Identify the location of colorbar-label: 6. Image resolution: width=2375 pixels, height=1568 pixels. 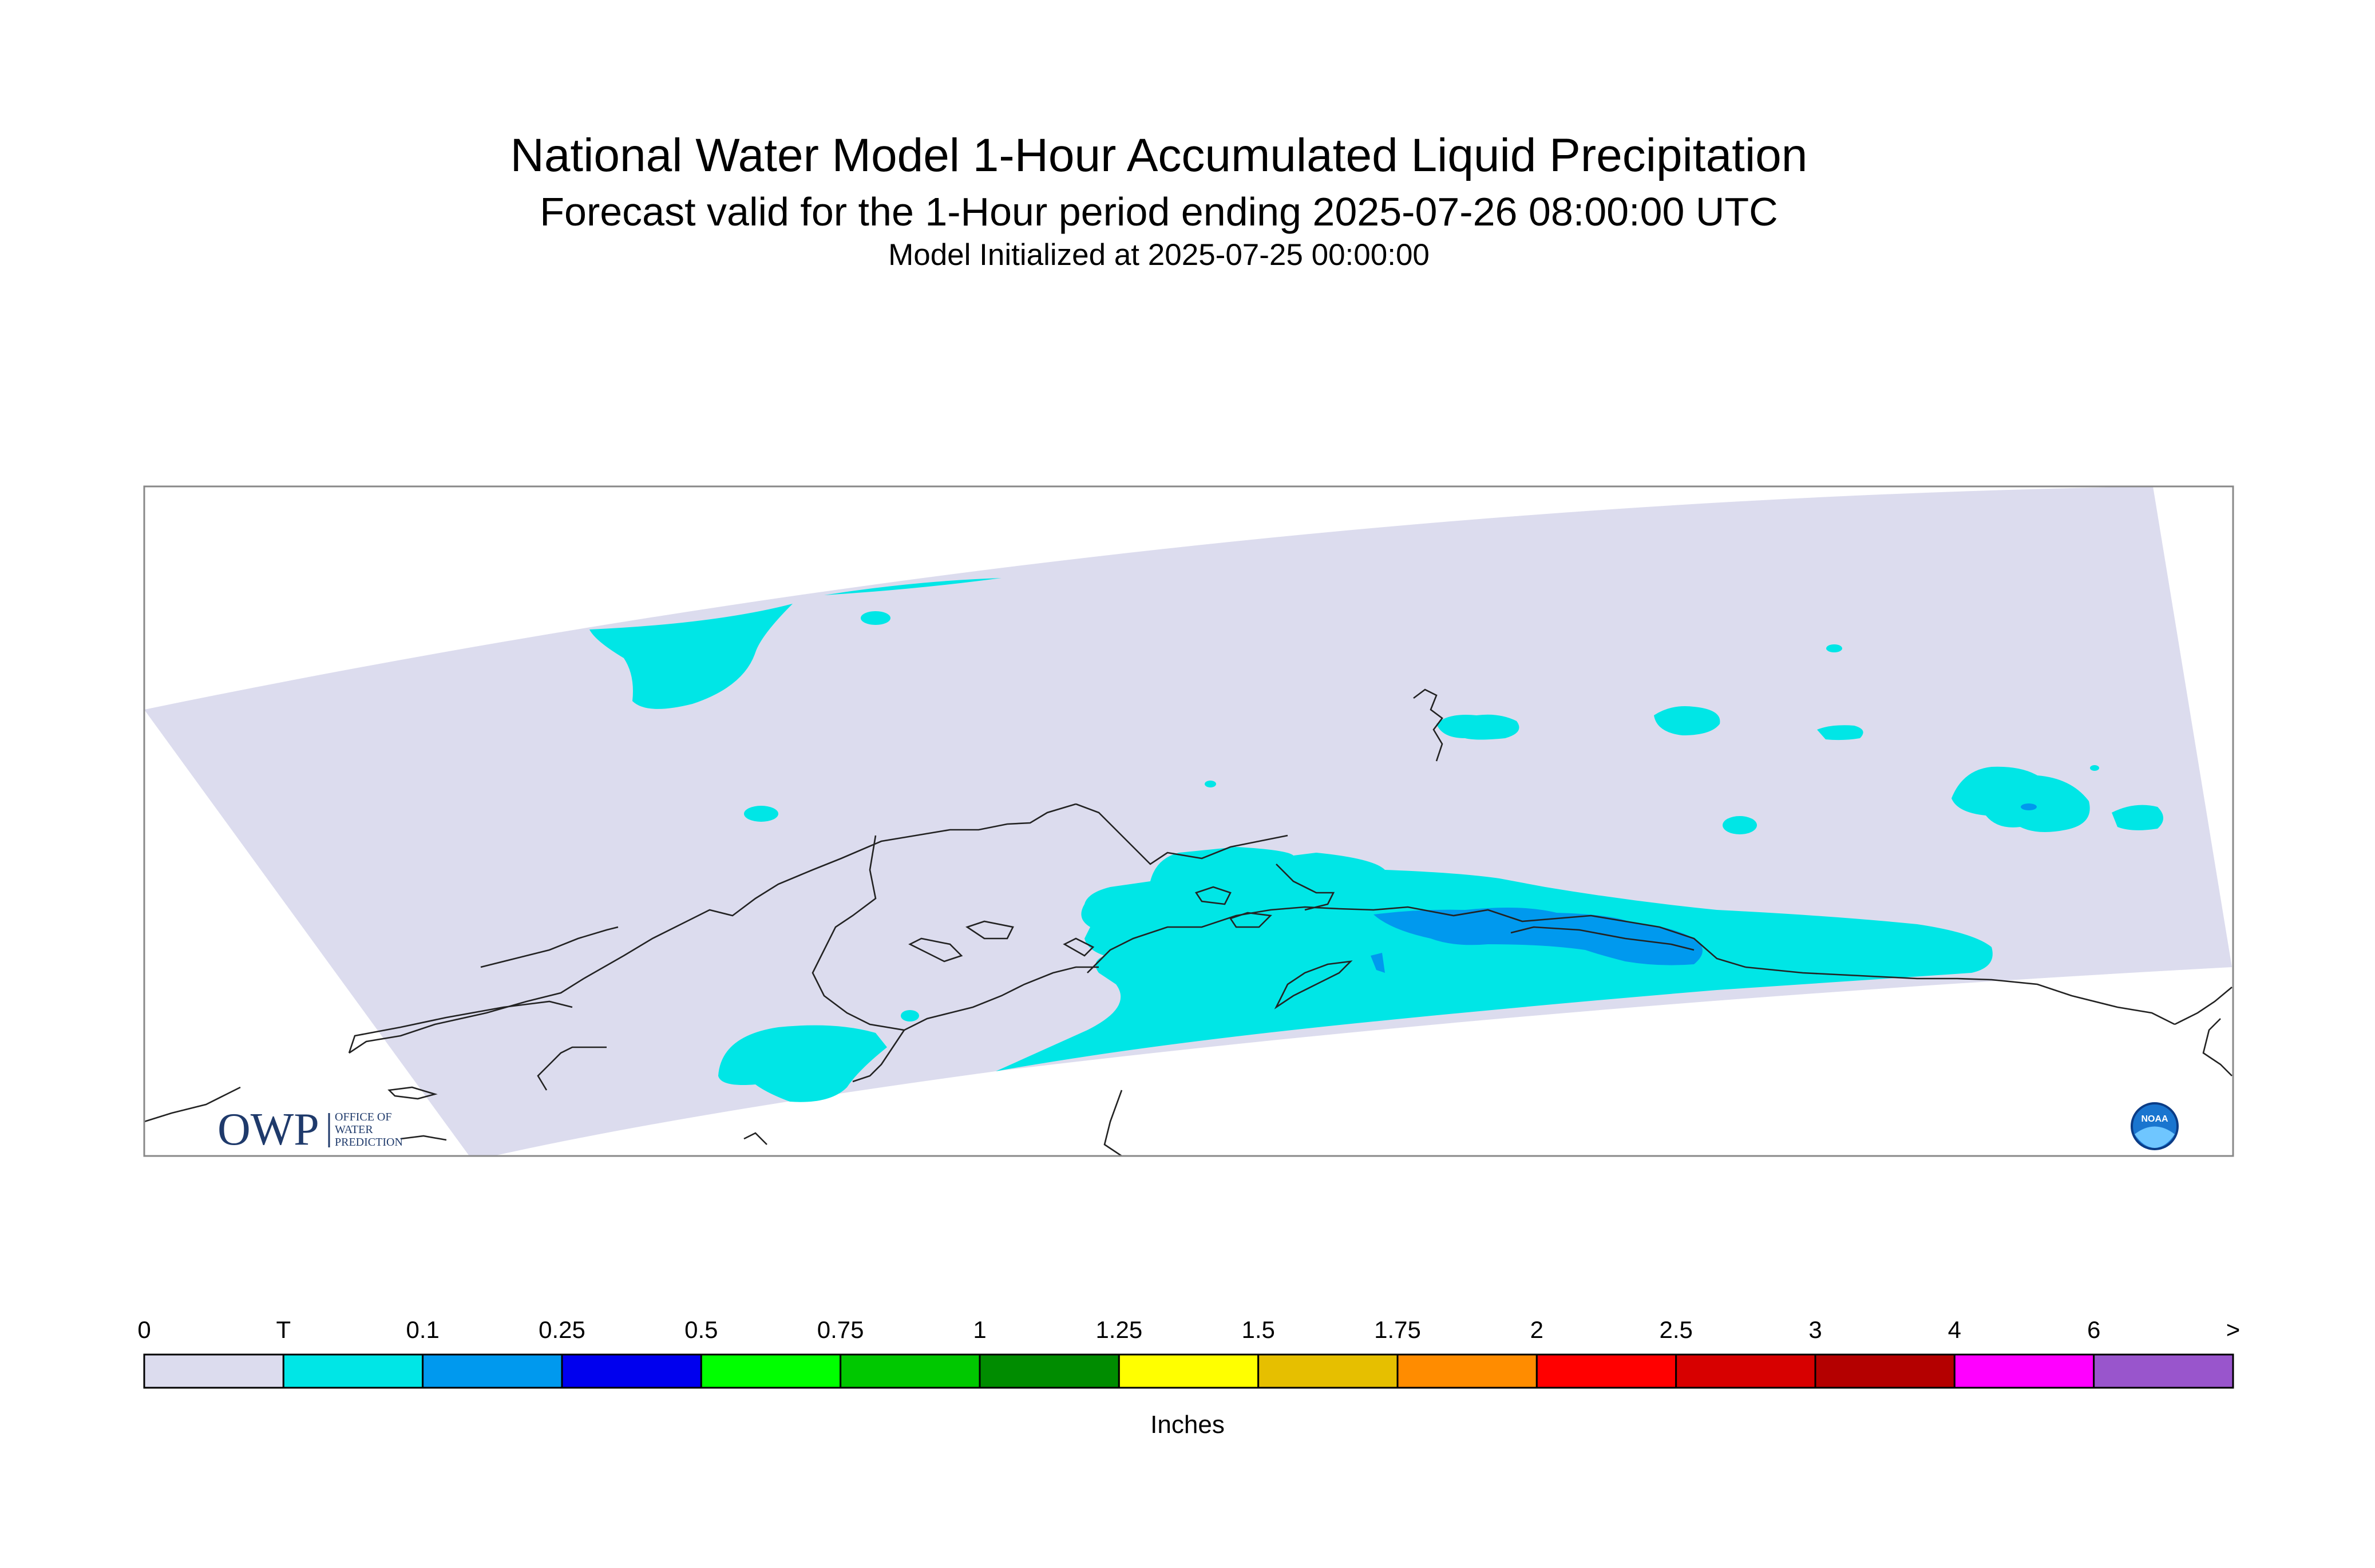
(2094, 1329).